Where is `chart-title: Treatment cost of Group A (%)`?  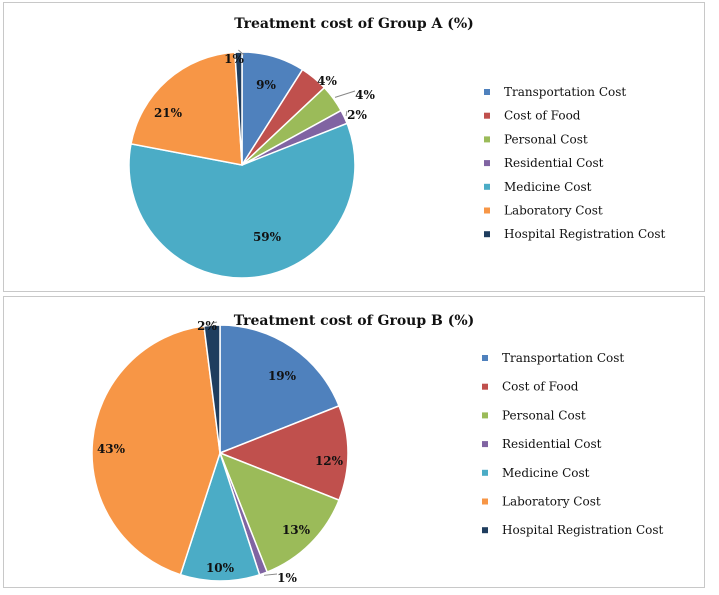
chart-title: Treatment cost of Group A (%) is located at coordinates (354, 24).